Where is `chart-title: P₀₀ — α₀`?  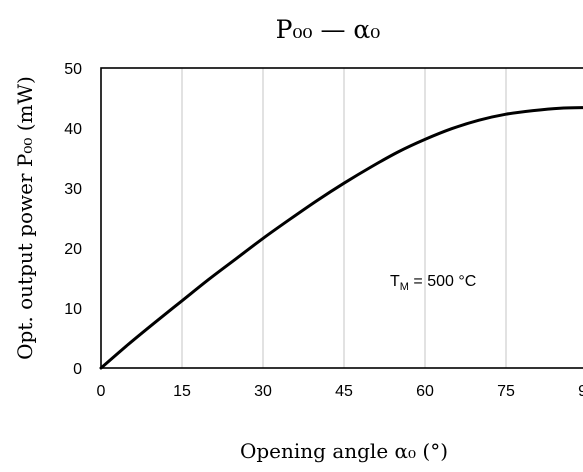
chart-title: P₀₀ — α₀ is located at coordinates (328, 29).